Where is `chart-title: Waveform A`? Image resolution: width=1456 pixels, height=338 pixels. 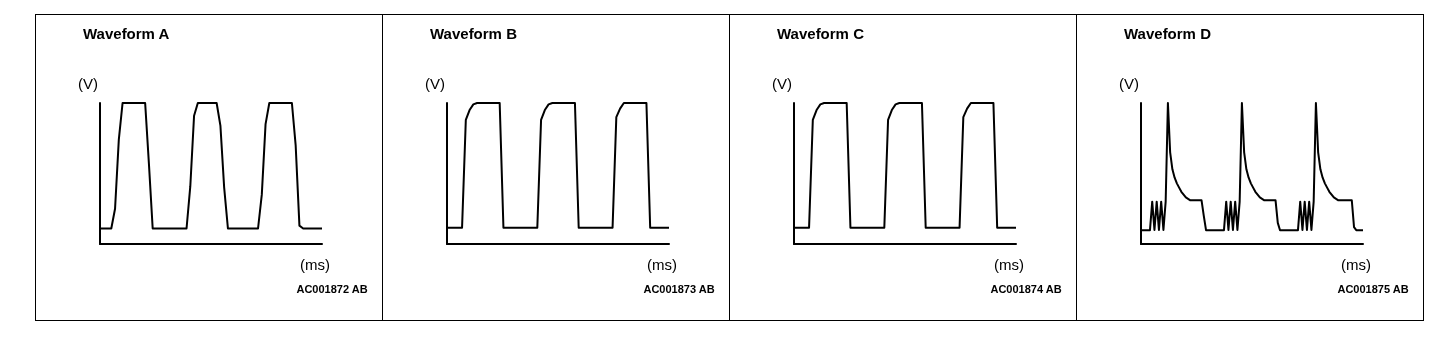
chart-title: Waveform A is located at coordinates (126, 33).